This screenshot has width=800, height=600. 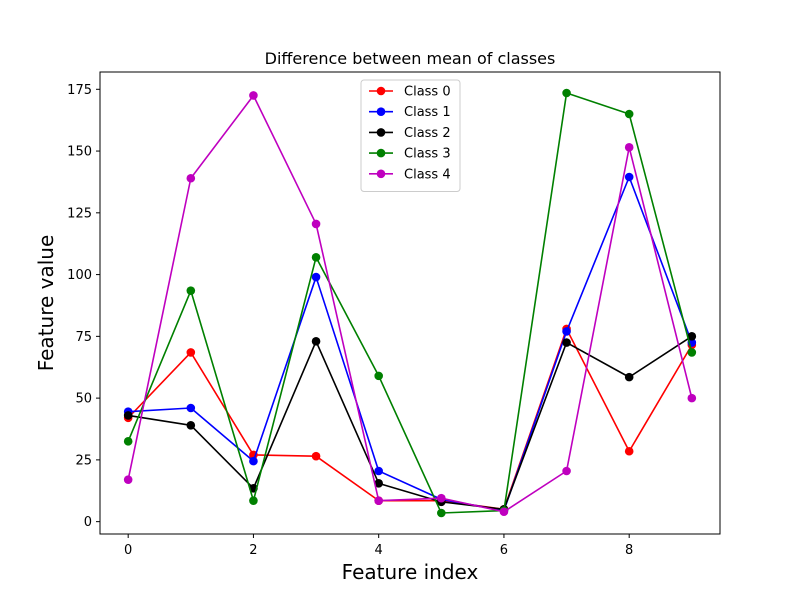 What do you see at coordinates (88, 522) in the screenshot?
I see `y-tick-label-0: 0` at bounding box center [88, 522].